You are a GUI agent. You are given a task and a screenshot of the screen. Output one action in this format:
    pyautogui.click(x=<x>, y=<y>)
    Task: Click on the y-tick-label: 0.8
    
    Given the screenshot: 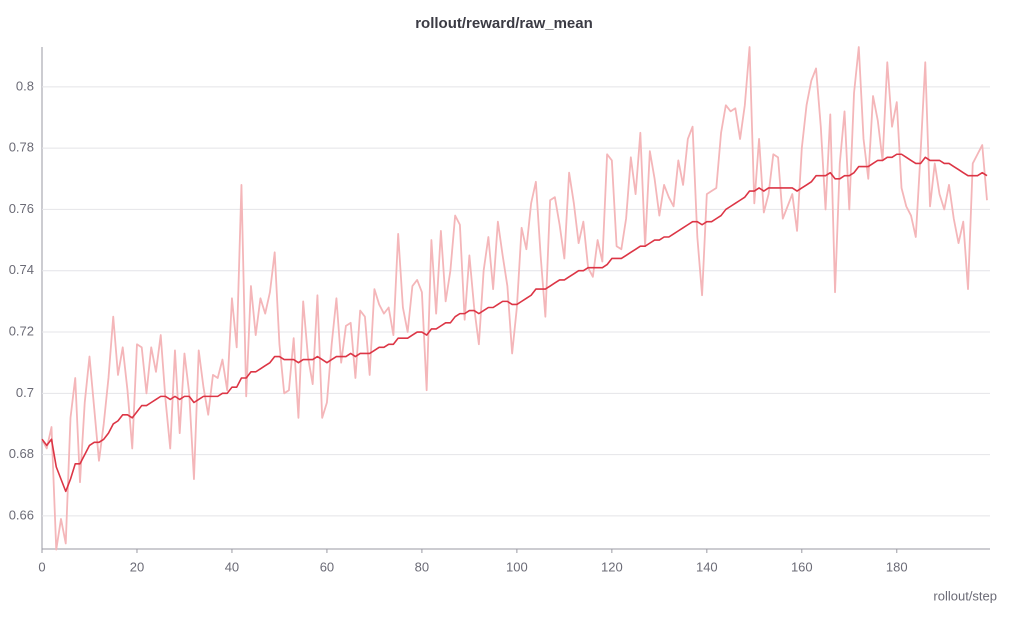 What is the action you would take?
    pyautogui.click(x=25, y=85)
    